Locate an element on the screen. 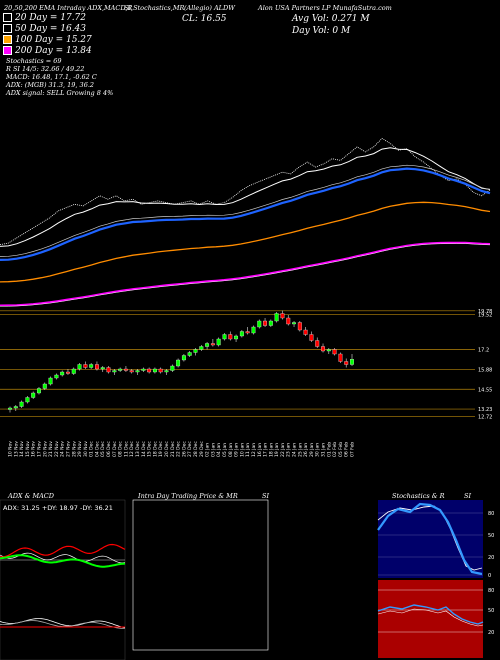 This screenshot has height=660, width=500. adx-line is located at coordinates (63, 561).